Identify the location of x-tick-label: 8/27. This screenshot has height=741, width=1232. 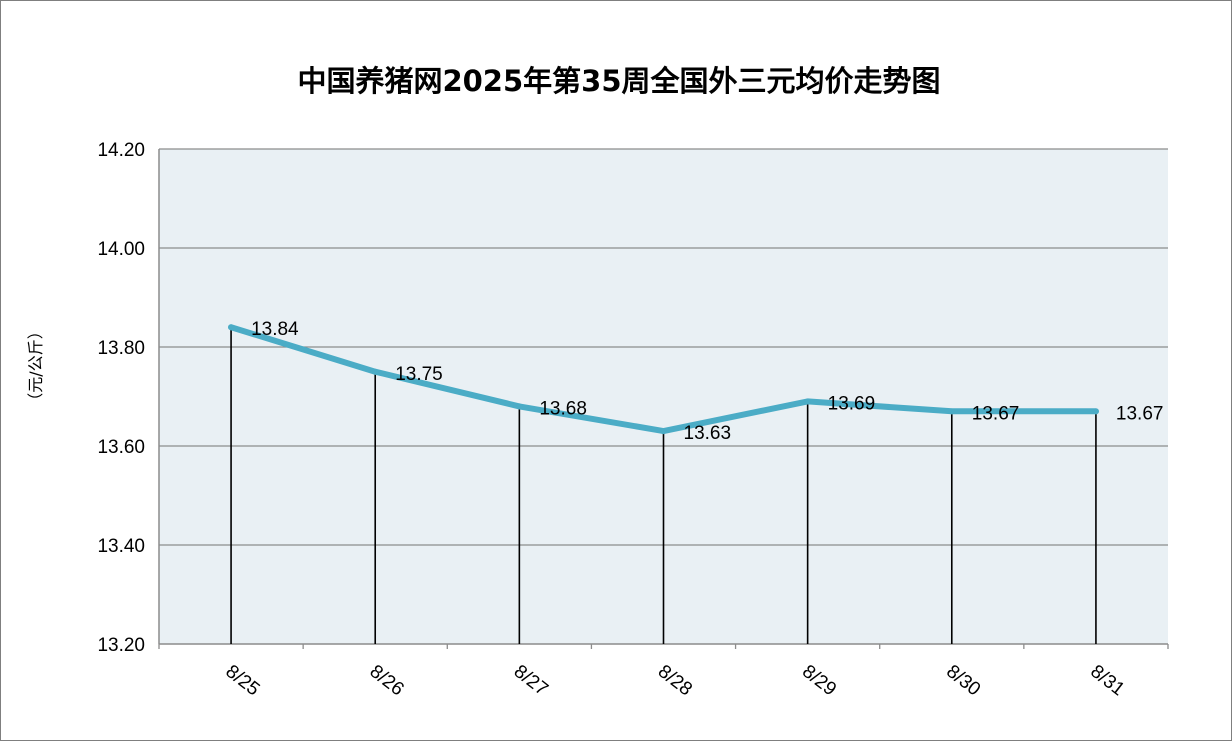
(531, 680).